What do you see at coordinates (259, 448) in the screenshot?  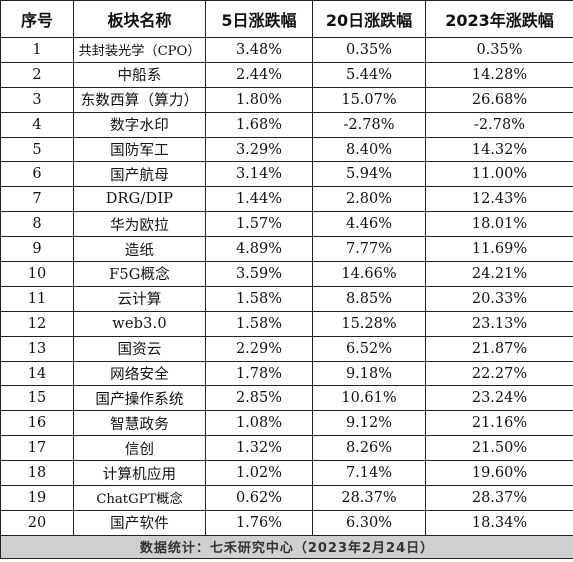 I see `change-5day: 1.32%` at bounding box center [259, 448].